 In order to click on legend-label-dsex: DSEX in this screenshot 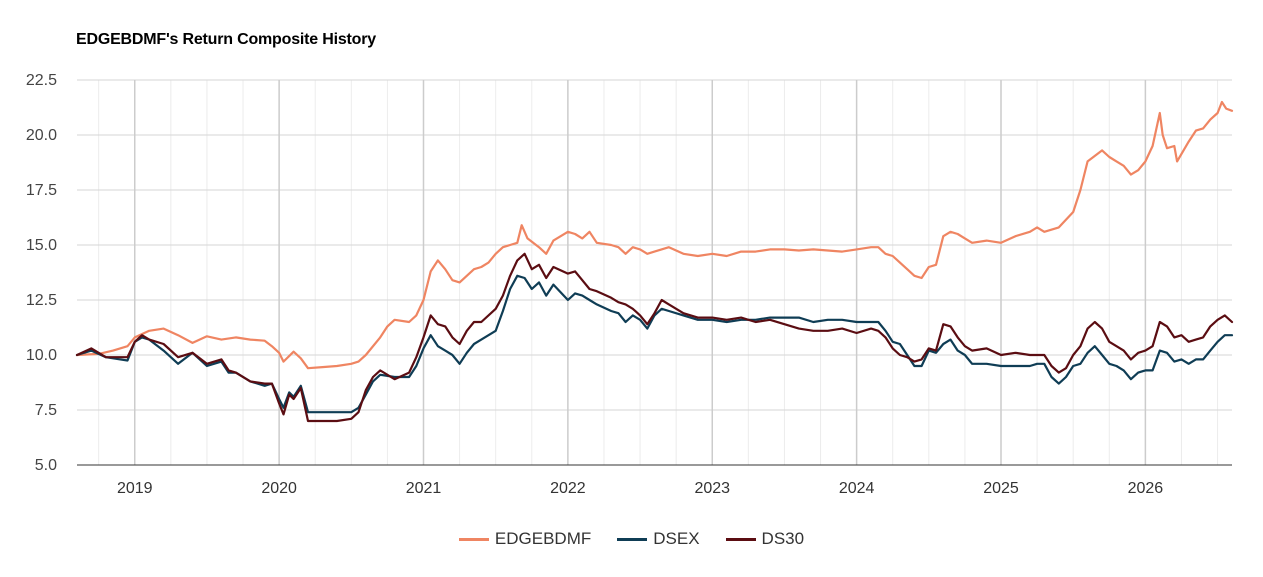, I will do `click(676, 538)`.